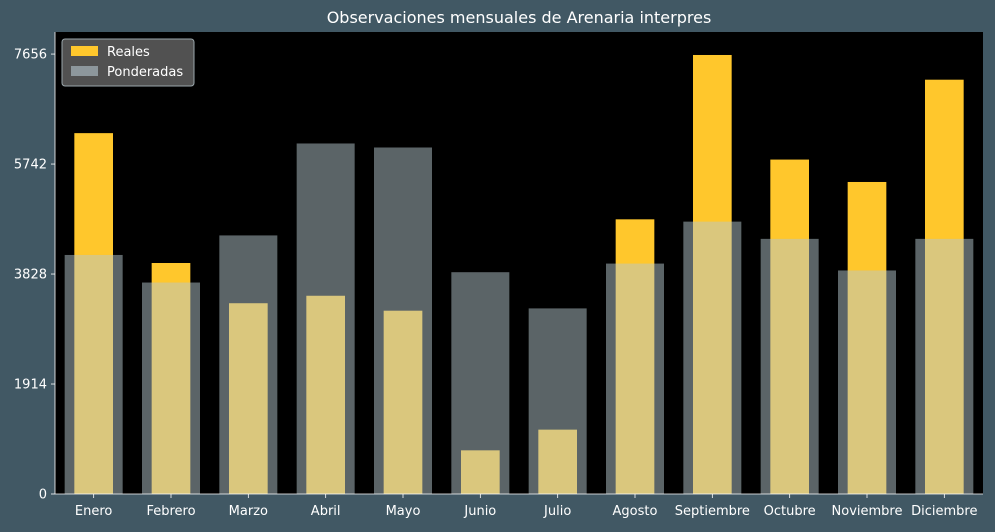  I want to click on x-tick-label: Diciembre, so click(944, 511).